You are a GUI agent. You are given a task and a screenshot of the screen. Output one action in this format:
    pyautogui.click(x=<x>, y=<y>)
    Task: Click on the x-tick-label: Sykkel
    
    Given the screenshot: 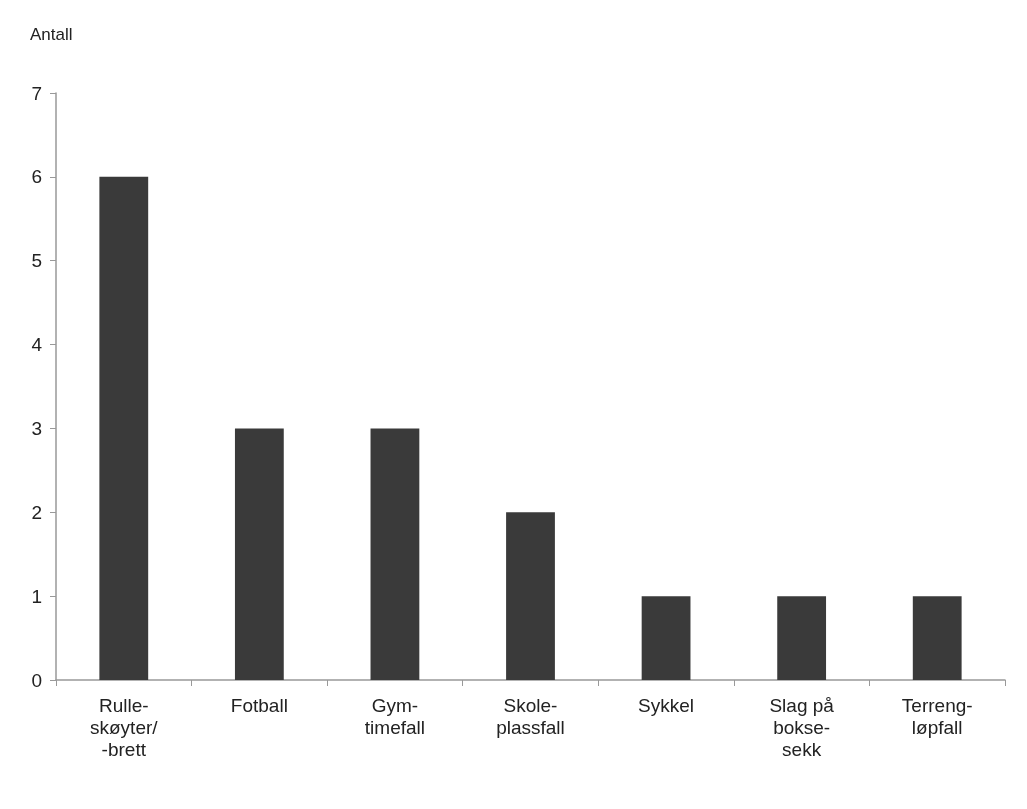 What is the action you would take?
    pyautogui.click(x=666, y=705)
    